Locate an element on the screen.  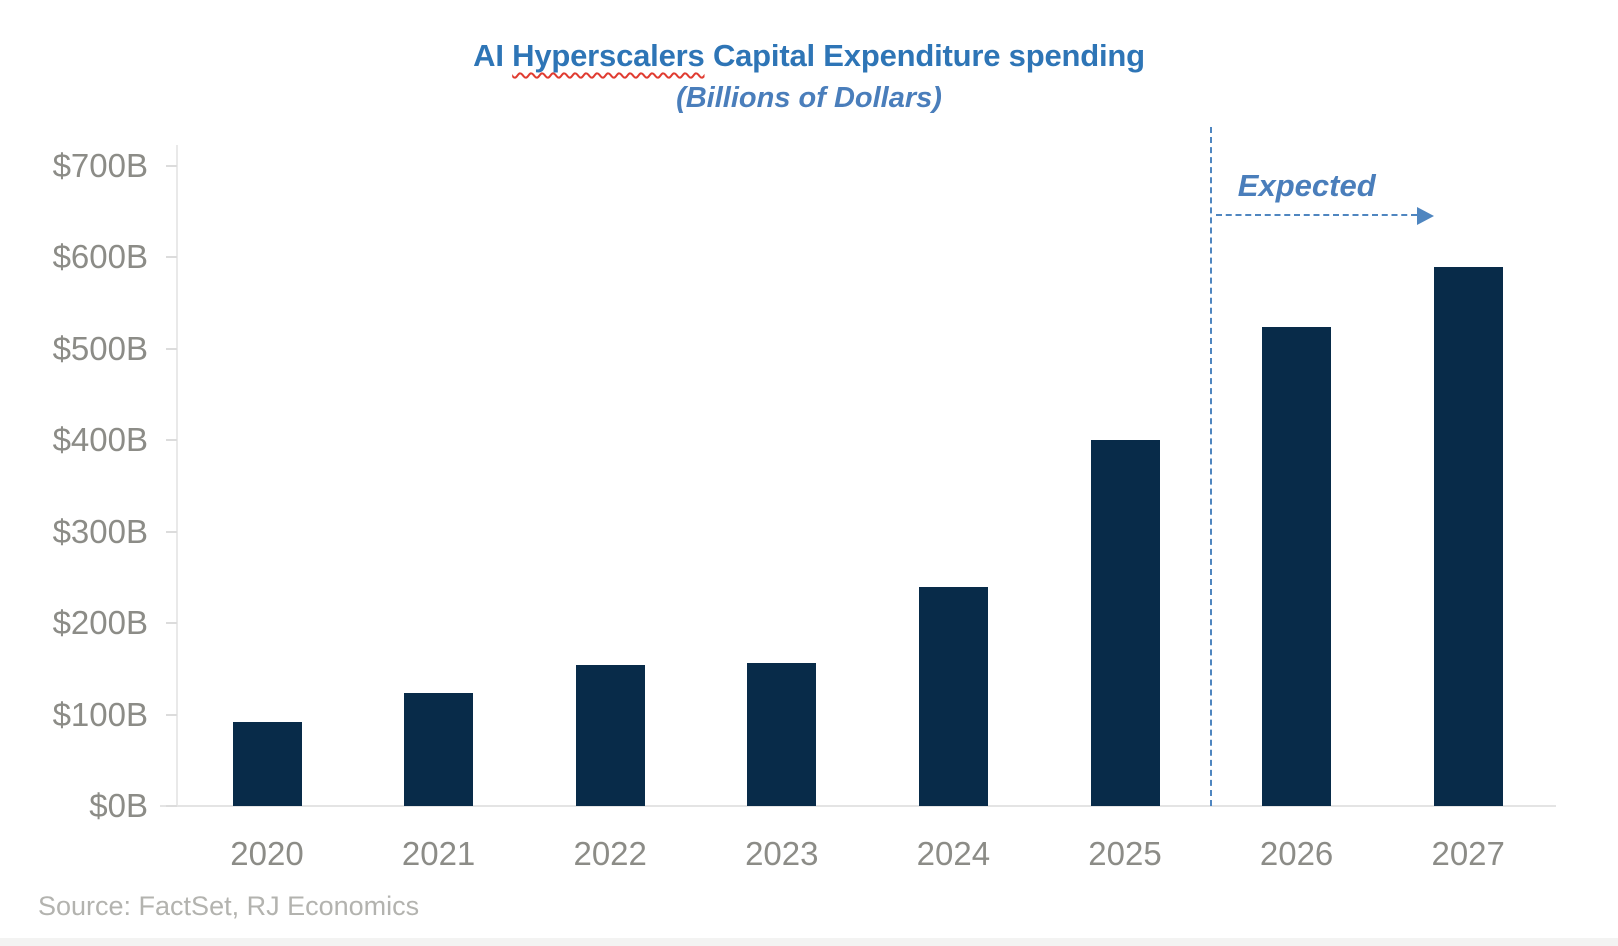
expected-arrow-dashed-line is located at coordinates (1316, 215).